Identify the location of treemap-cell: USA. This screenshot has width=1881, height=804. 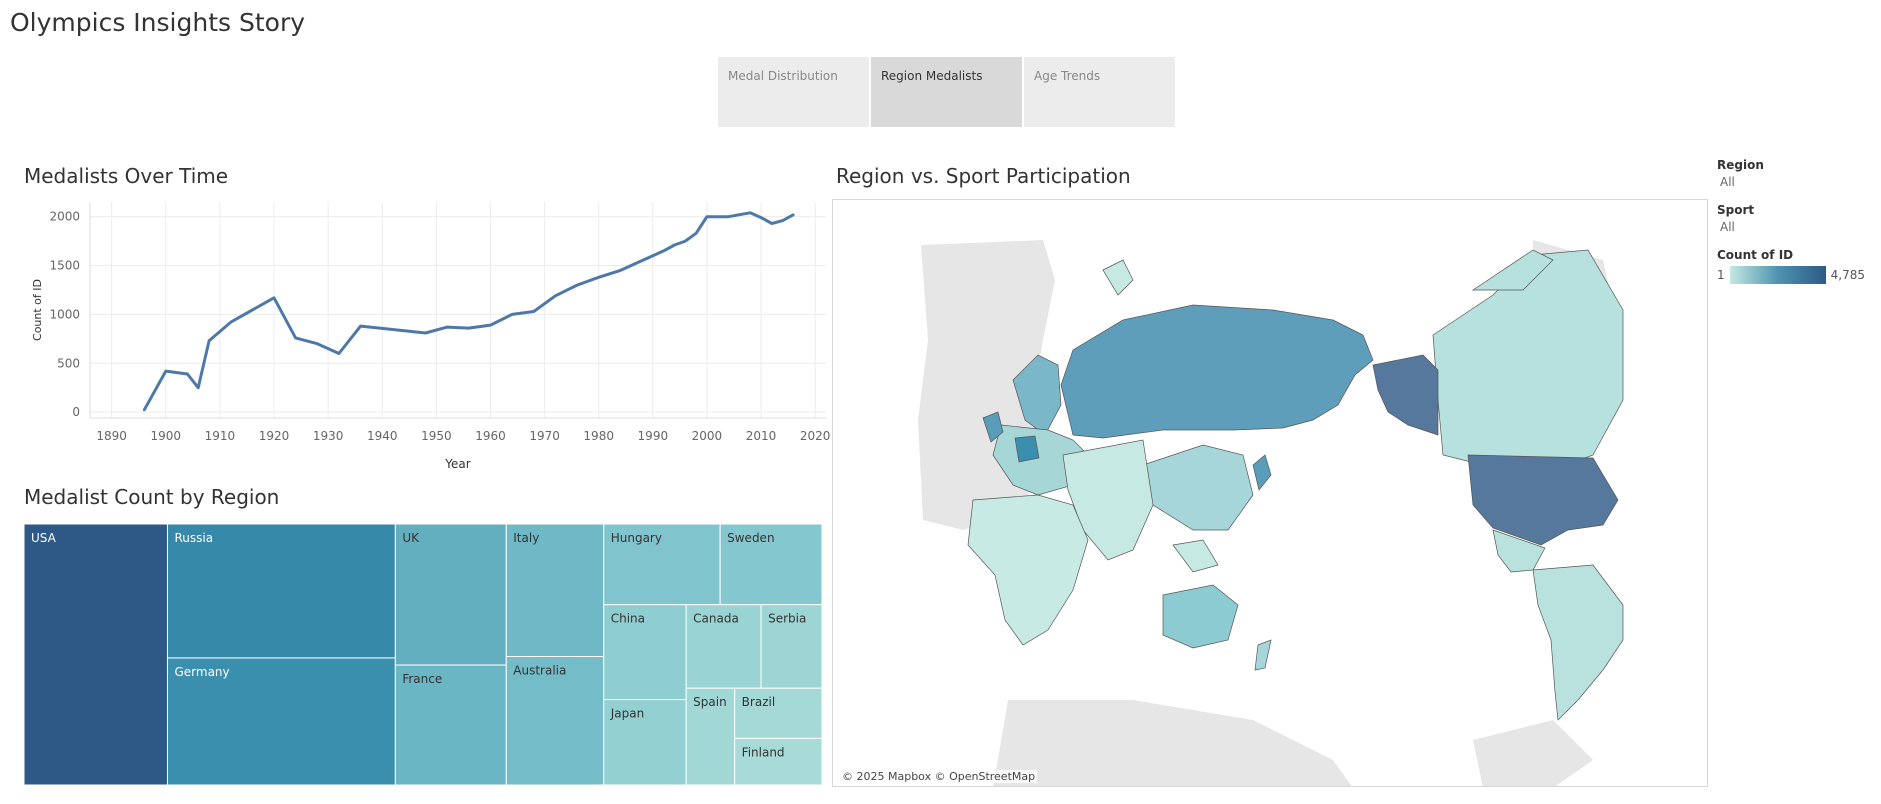
(96, 654).